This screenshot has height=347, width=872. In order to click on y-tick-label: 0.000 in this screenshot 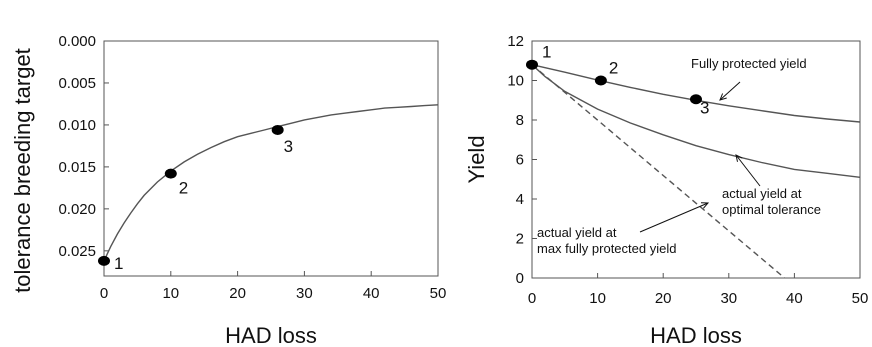, I will do `click(77, 41)`.